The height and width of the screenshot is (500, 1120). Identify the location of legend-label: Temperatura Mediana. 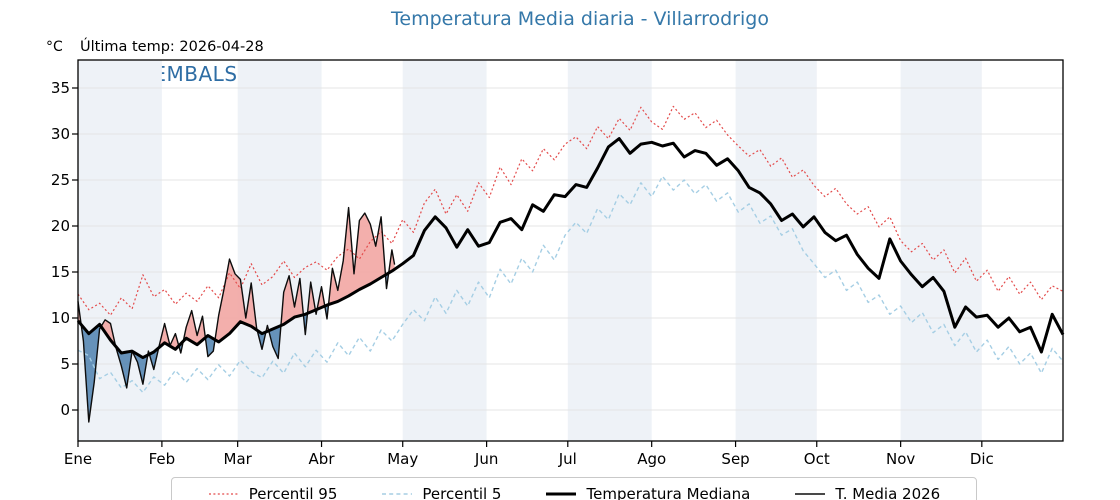
(668, 492).